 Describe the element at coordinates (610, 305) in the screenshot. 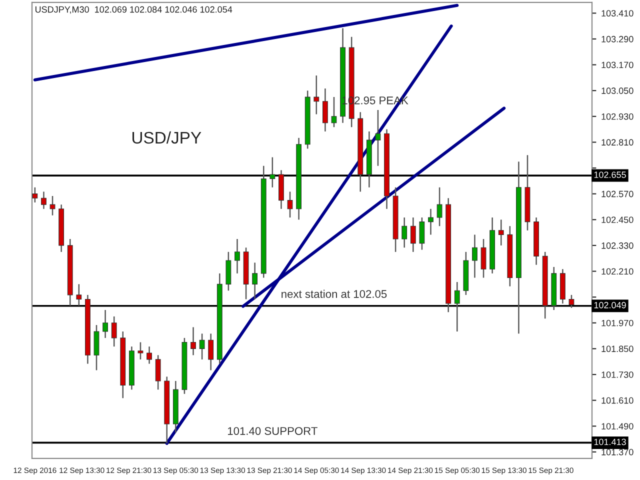

I see `ref-line-label: 102.049` at that location.